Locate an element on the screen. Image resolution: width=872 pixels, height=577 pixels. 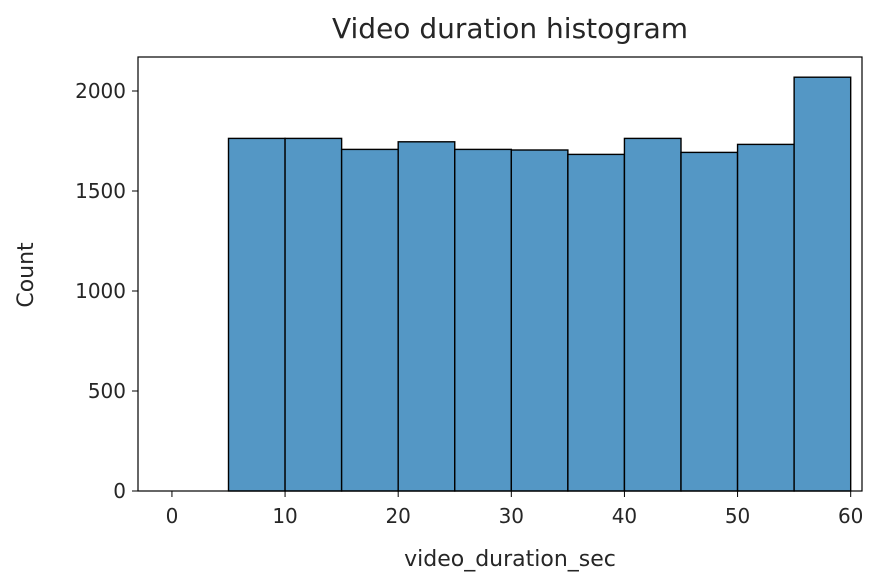
x-axis-label: video_duration_sec is located at coordinates (510, 559).